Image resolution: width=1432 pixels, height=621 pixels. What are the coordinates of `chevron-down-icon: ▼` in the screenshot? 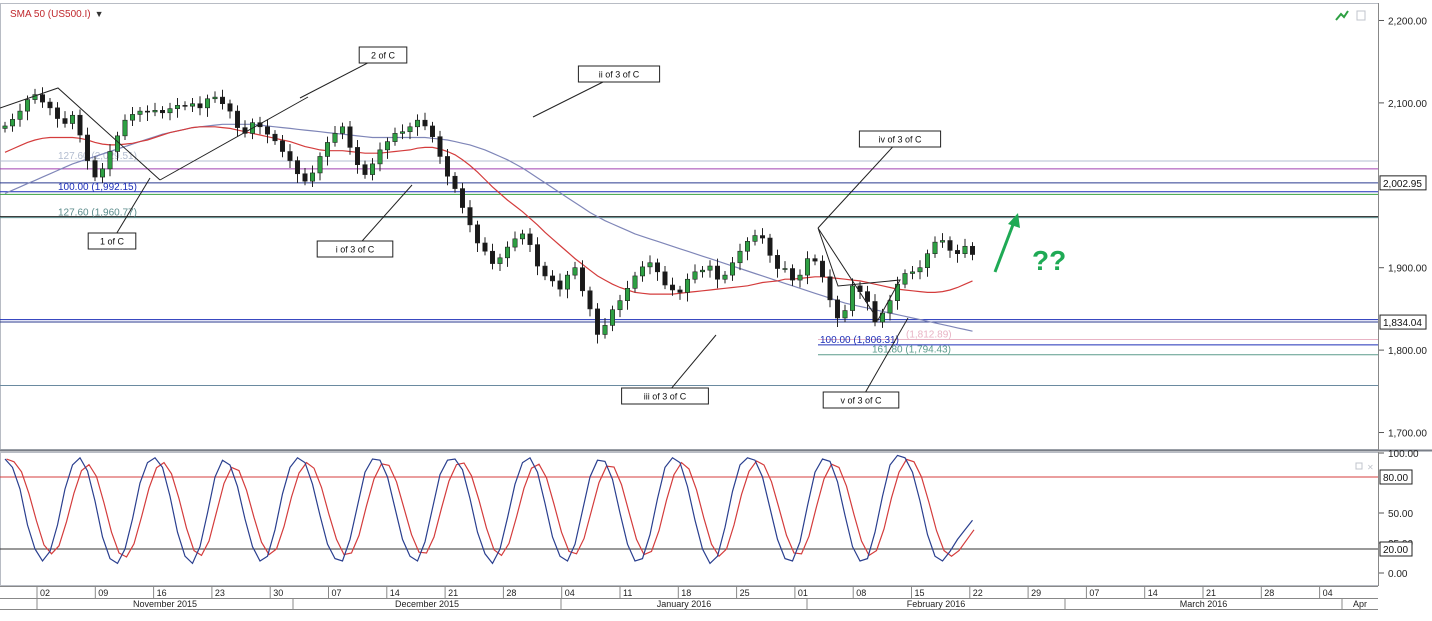 It's located at (99, 14).